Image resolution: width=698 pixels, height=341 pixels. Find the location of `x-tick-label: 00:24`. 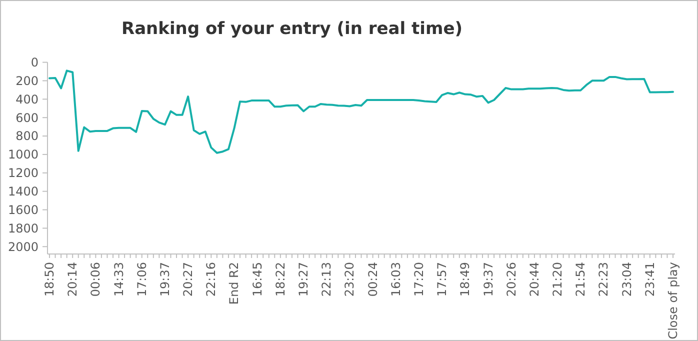

x-tick-label: 00:24 is located at coordinates (373, 279).